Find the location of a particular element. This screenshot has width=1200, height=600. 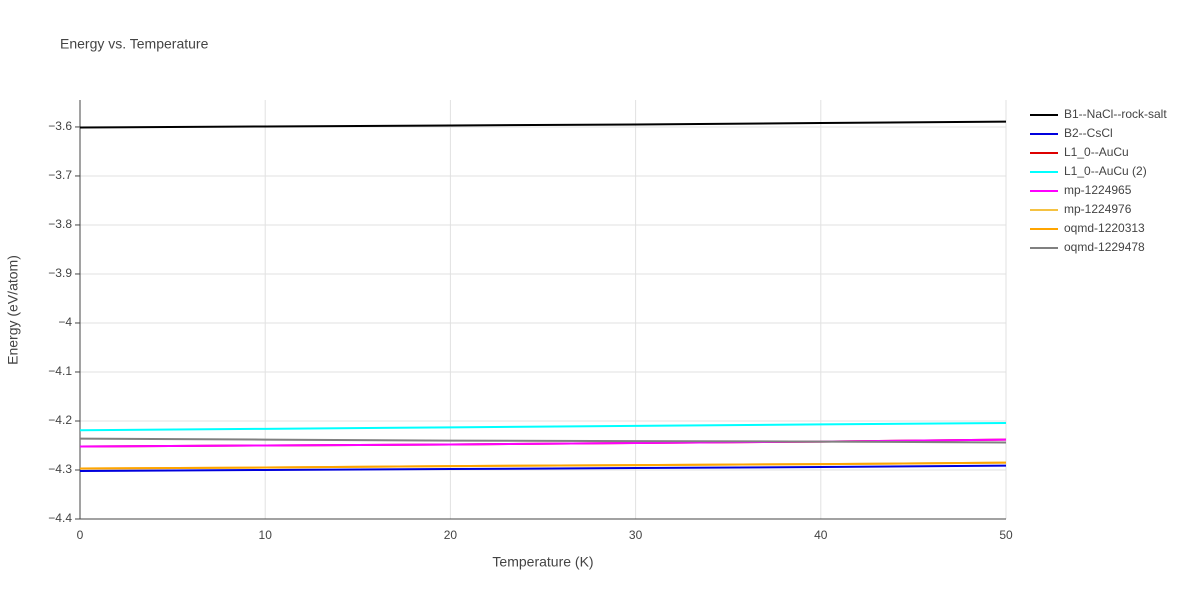

legend-label: mp-1224976 is located at coordinates (1098, 209).